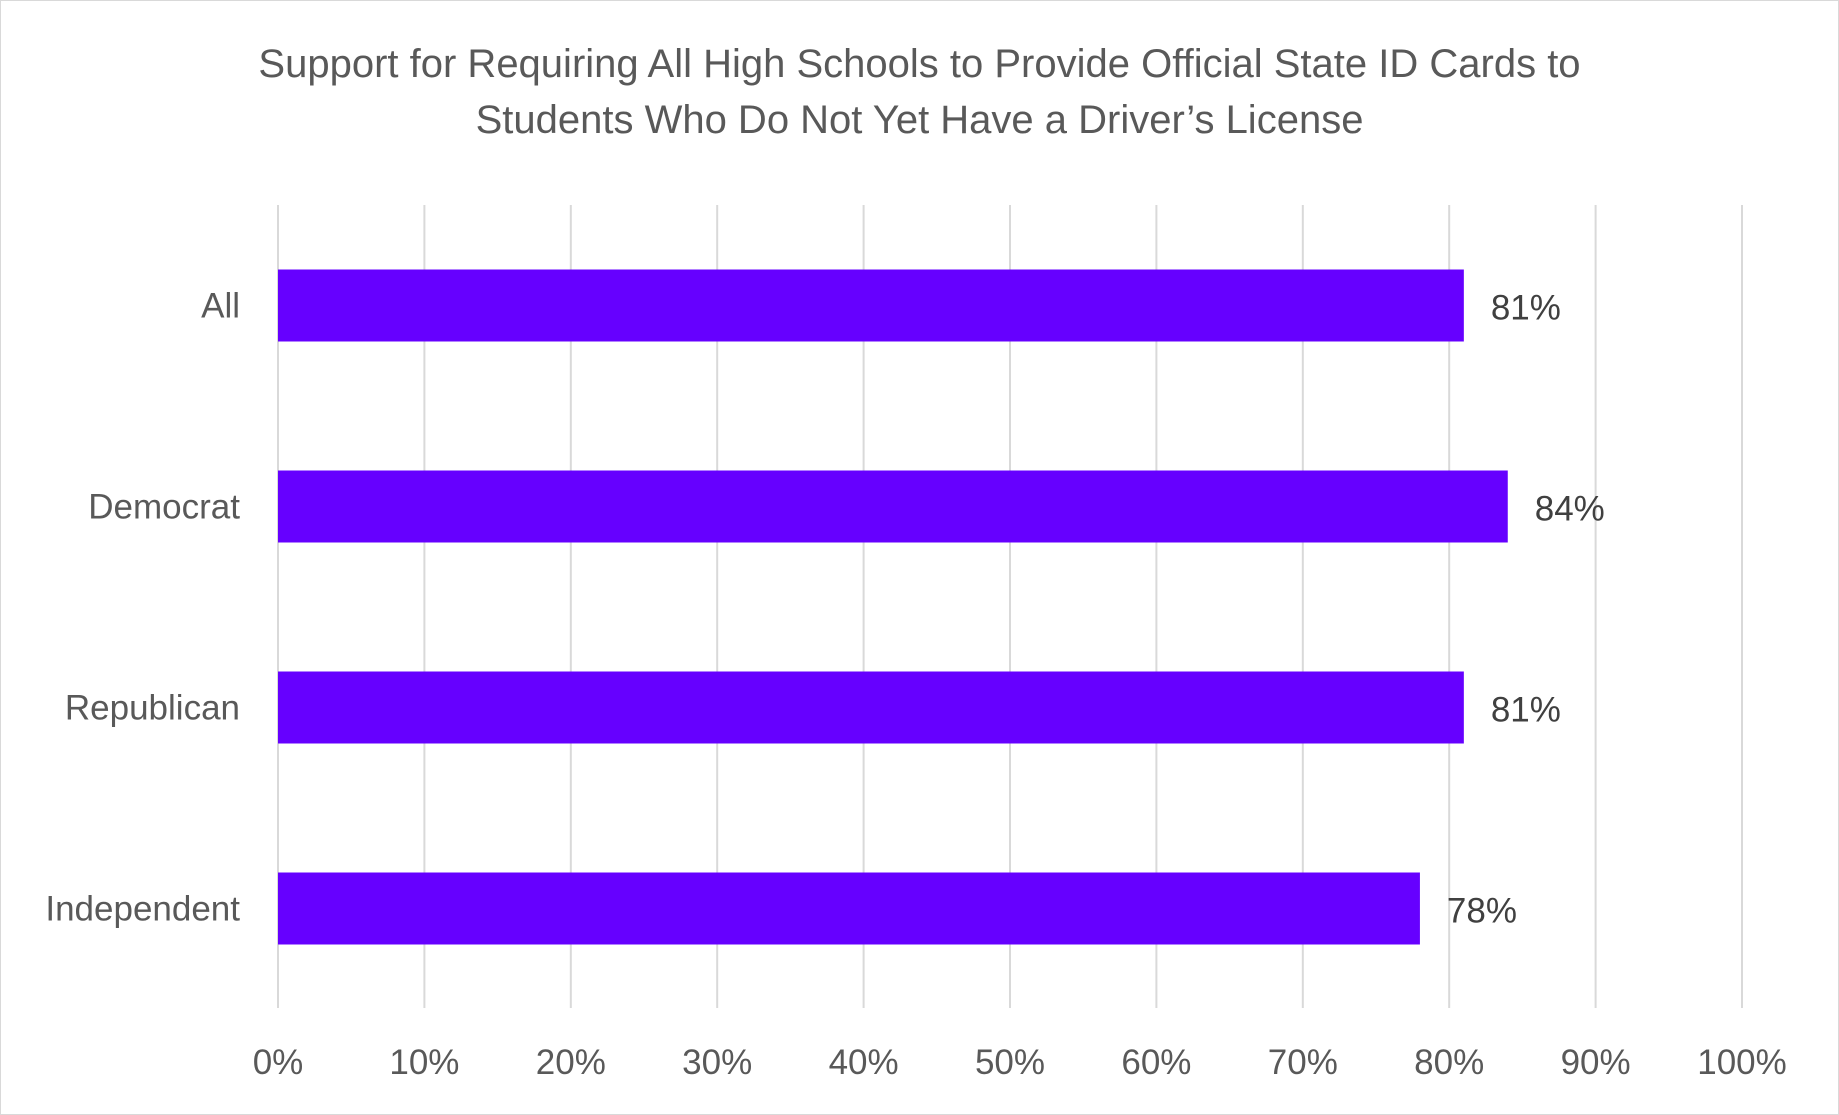  What do you see at coordinates (152, 708) in the screenshot?
I see `category-label: Republican` at bounding box center [152, 708].